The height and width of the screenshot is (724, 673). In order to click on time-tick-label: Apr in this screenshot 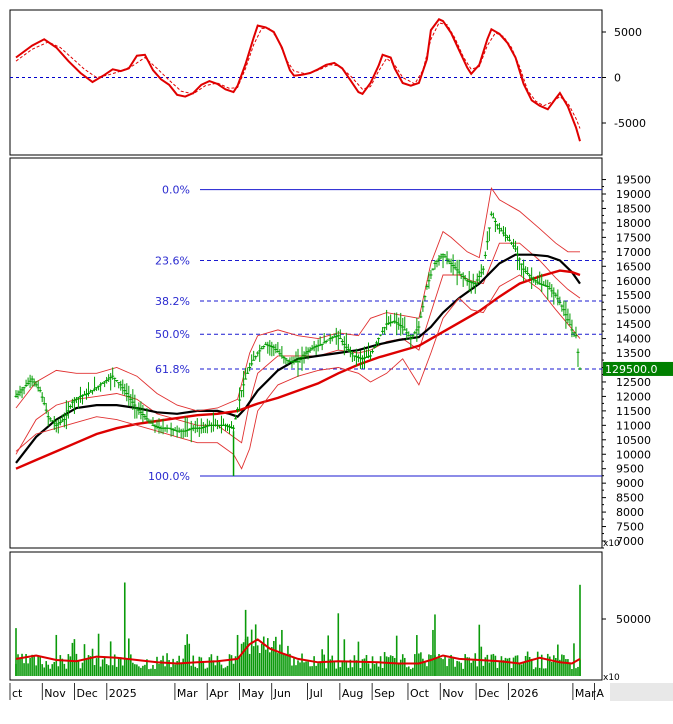, I will do `click(219, 693)`.